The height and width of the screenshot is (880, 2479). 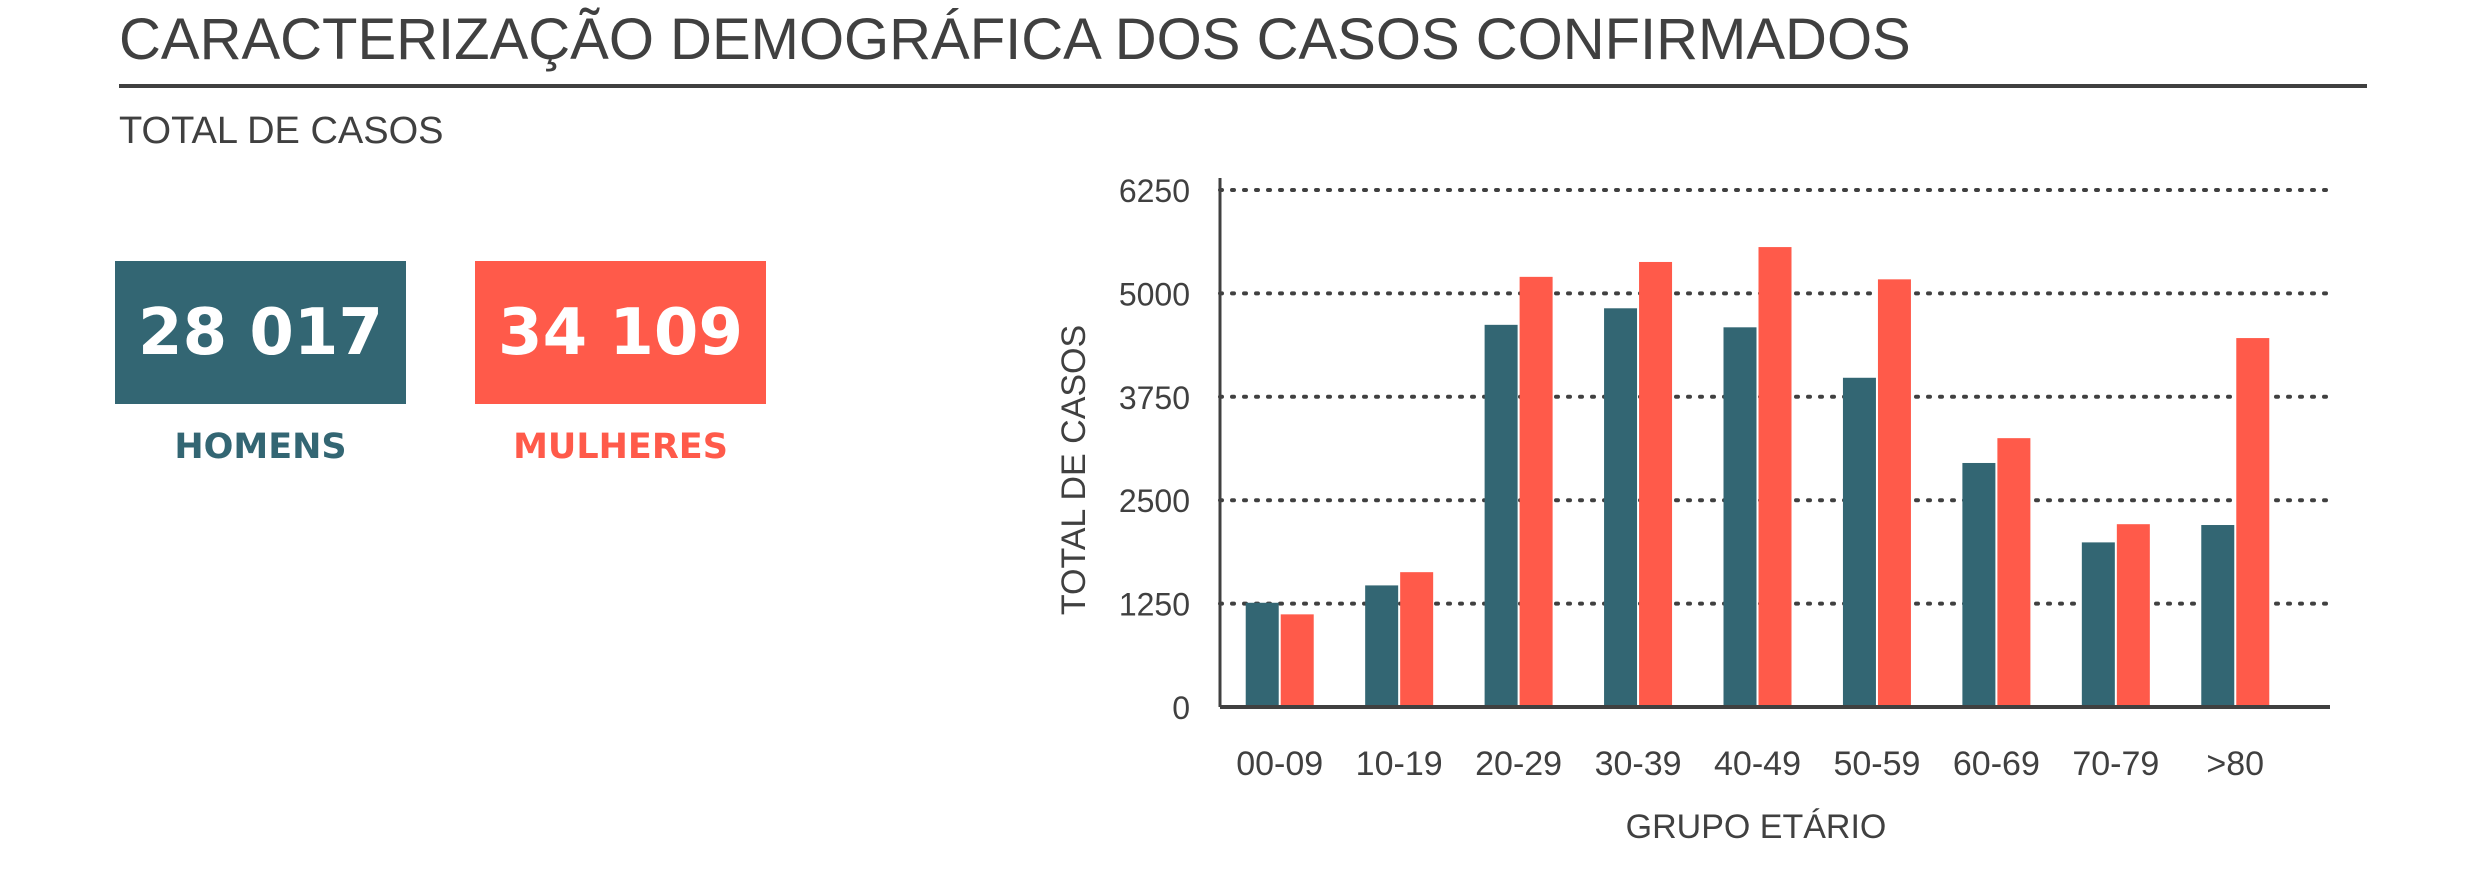 I want to click on women-total-box: 34 109, so click(x=620, y=332).